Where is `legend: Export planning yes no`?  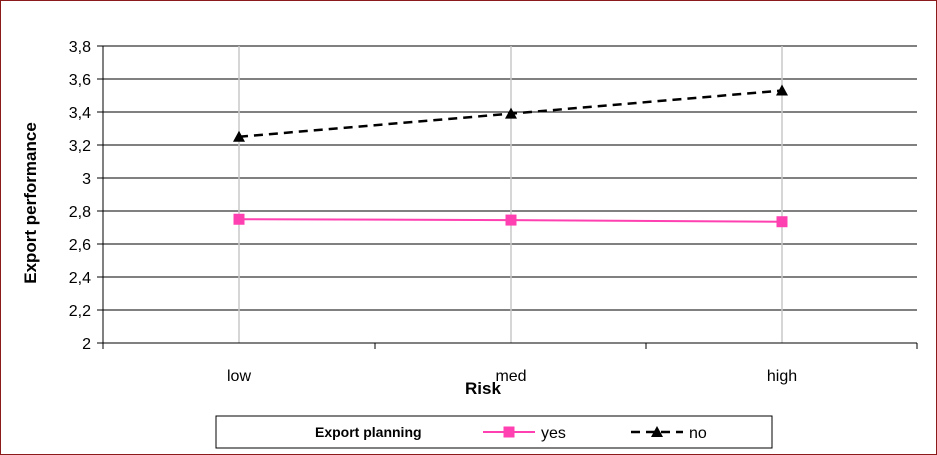 legend: Export planning yes no is located at coordinates (494, 432).